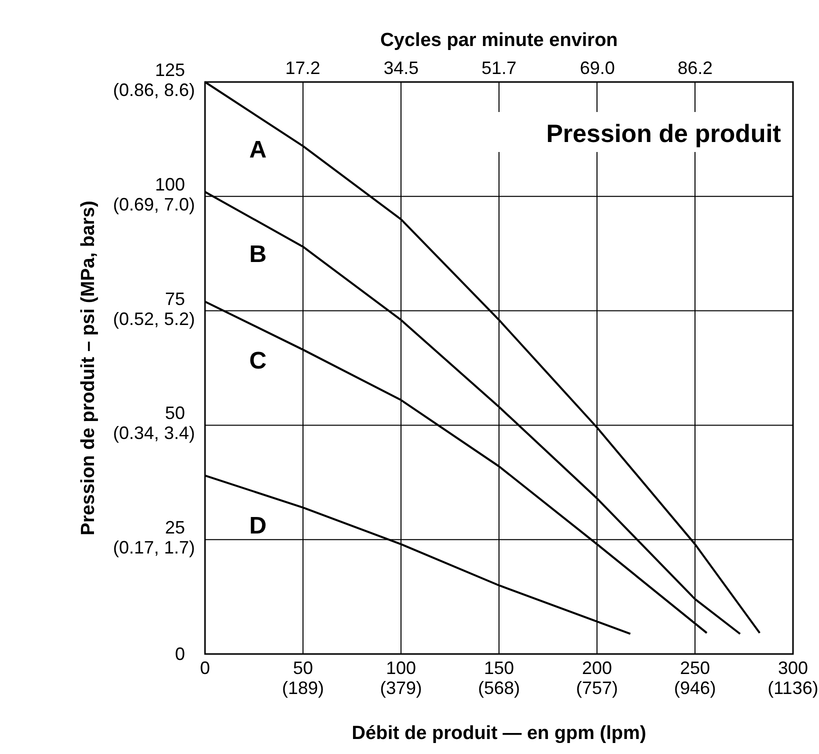 The image size is (819, 754). Describe the element at coordinates (401, 68) in the screenshot. I see `x2-tick-label: 34.5` at that location.